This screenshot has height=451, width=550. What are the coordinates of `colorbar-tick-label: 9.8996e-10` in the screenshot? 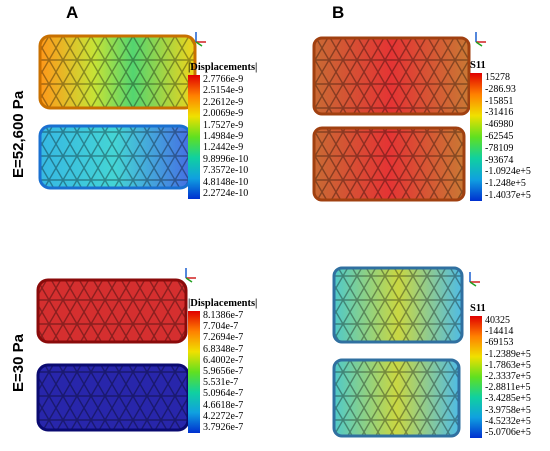 It's located at (226, 159).